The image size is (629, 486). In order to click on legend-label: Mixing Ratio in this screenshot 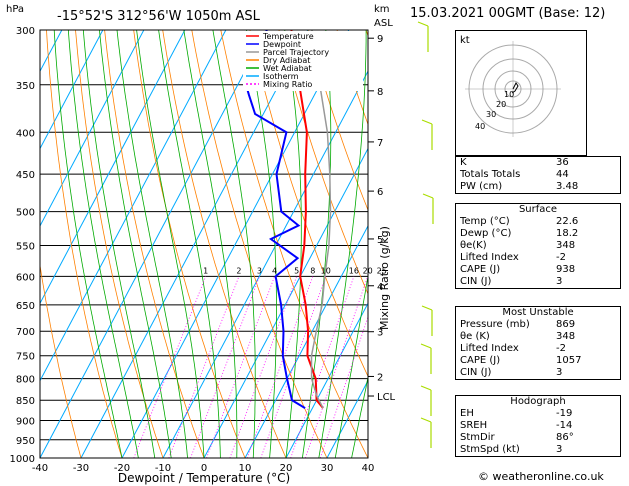, I will do `click(287, 84)`.